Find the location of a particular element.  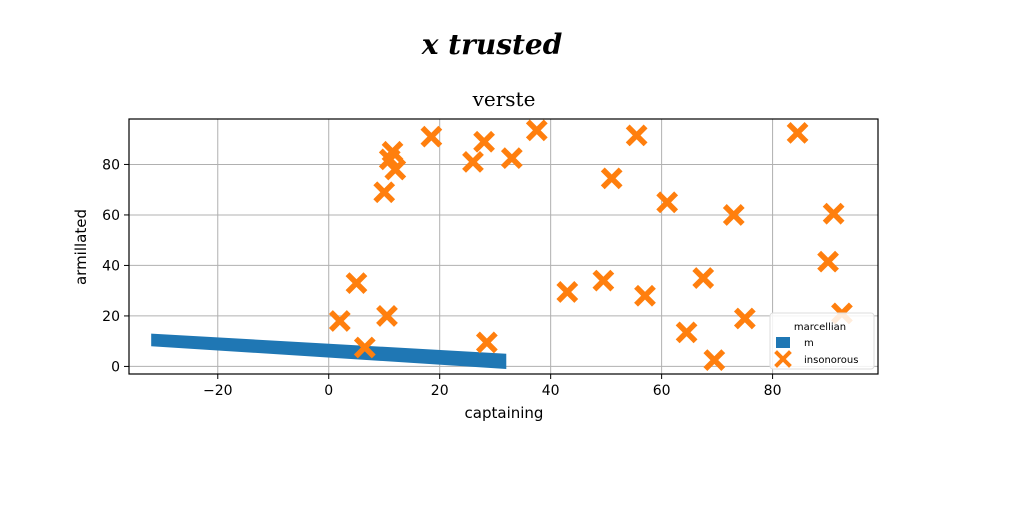

y-tick-label: 60 is located at coordinates (111, 216).